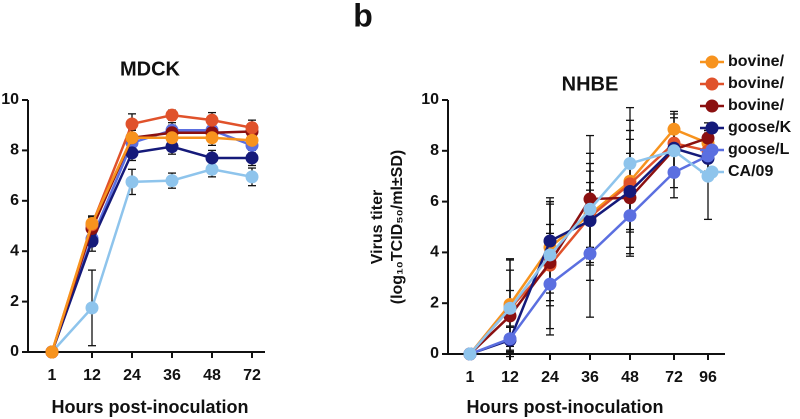 The height and width of the screenshot is (419, 800). What do you see at coordinates (708, 377) in the screenshot?
I see `x-tick-label: 96` at bounding box center [708, 377].